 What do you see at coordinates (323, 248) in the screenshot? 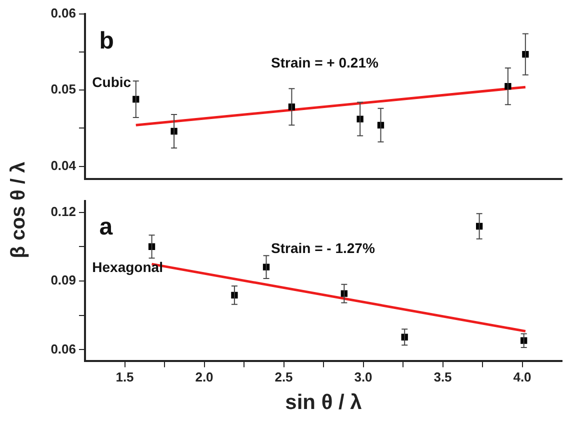
I see `annotation: Strain = - 1.27%` at bounding box center [323, 248].